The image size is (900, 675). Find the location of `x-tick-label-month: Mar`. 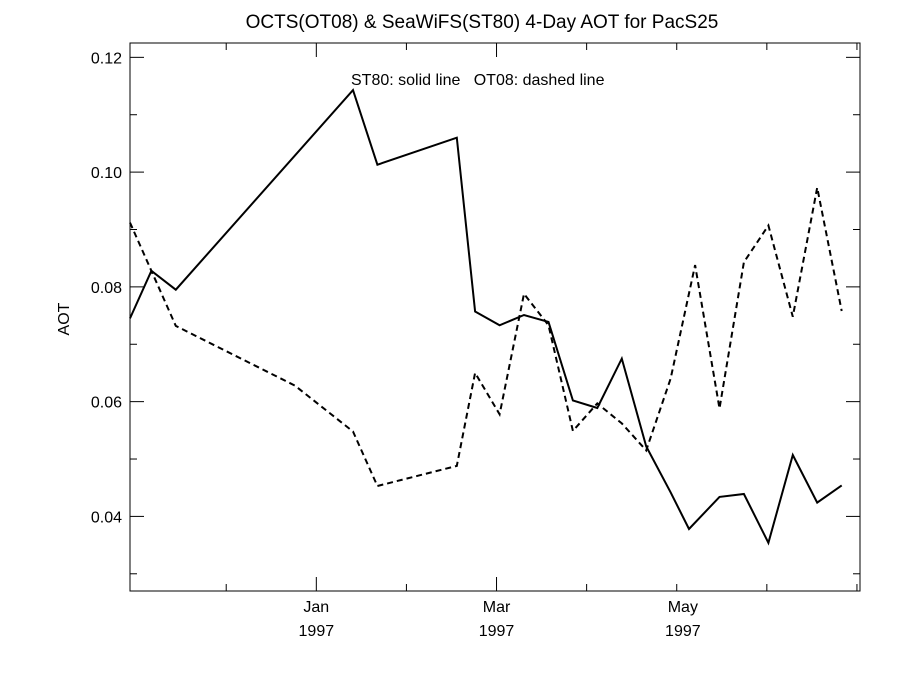

x-tick-label-month: Mar is located at coordinates (497, 607).